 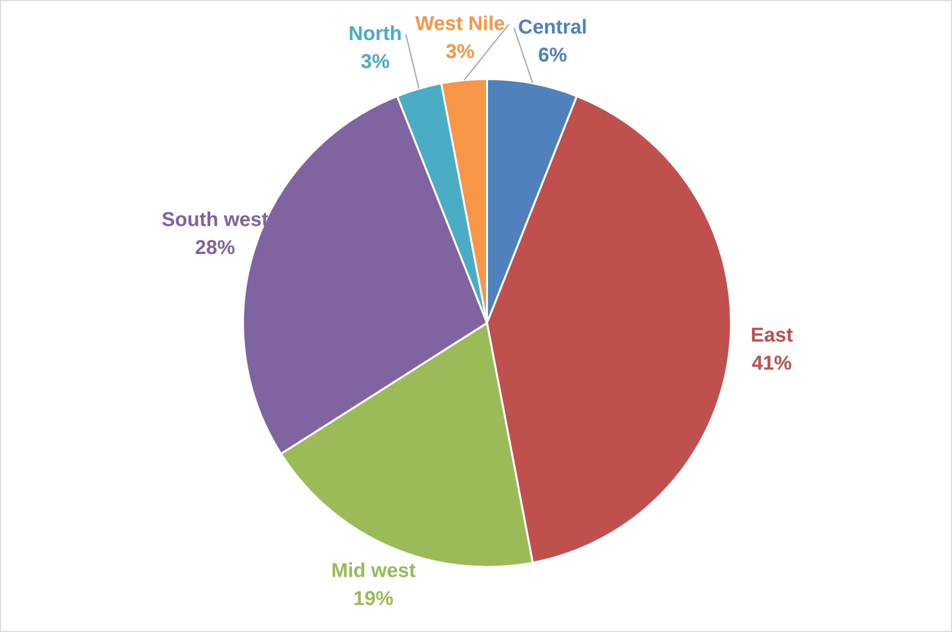 I want to click on data-label: 41%, so click(x=772, y=363).